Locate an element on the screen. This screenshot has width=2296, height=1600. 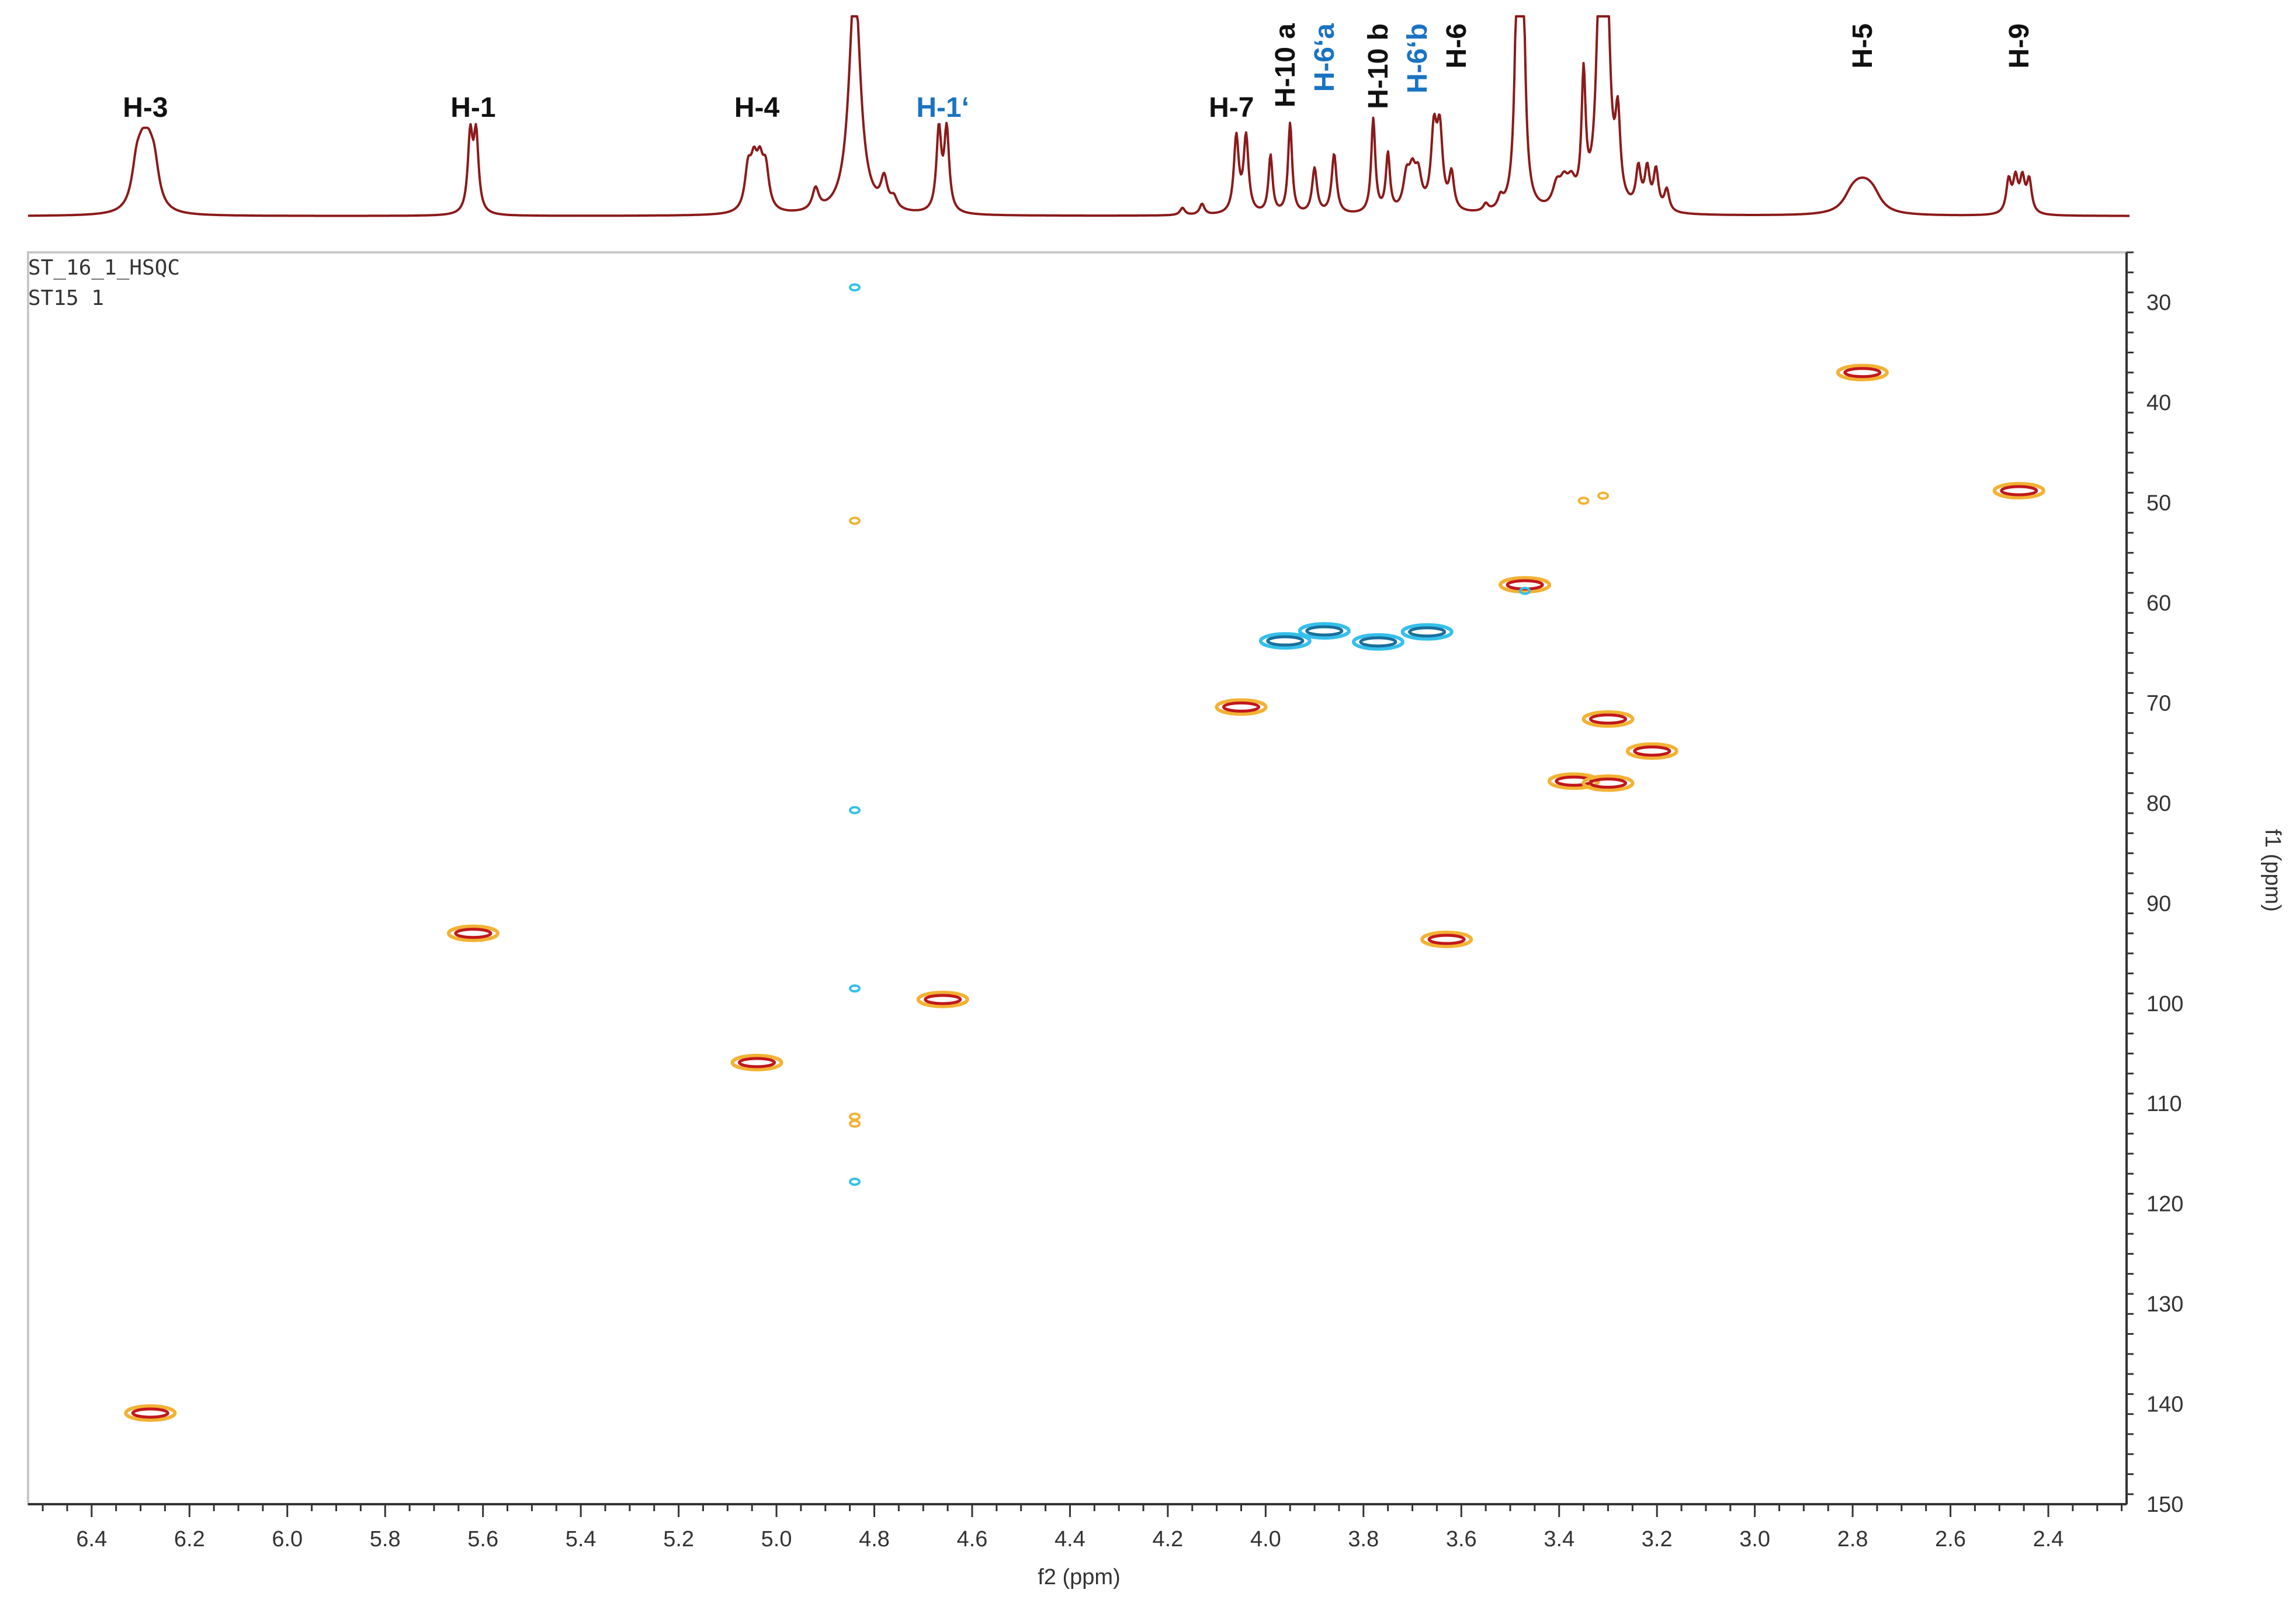
x-tick-label: 5.4 is located at coordinates (581, 1539).